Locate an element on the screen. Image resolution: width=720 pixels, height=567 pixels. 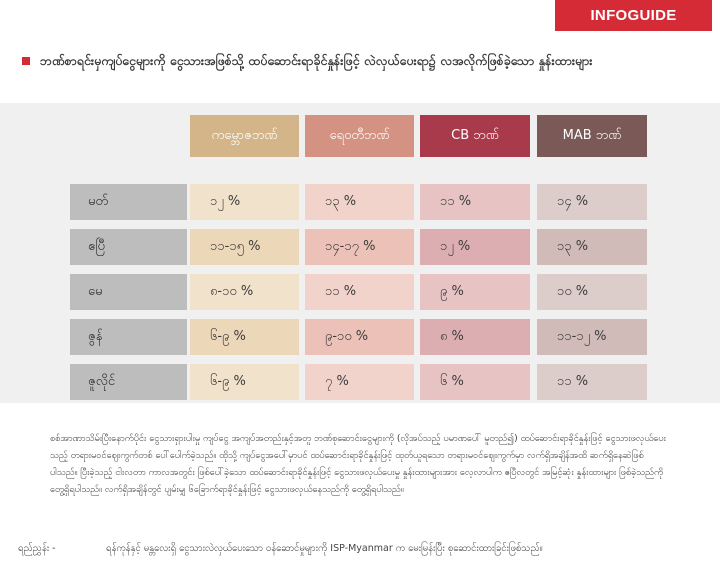
row-label-april: ဧပြီ is located at coordinates (128, 247).